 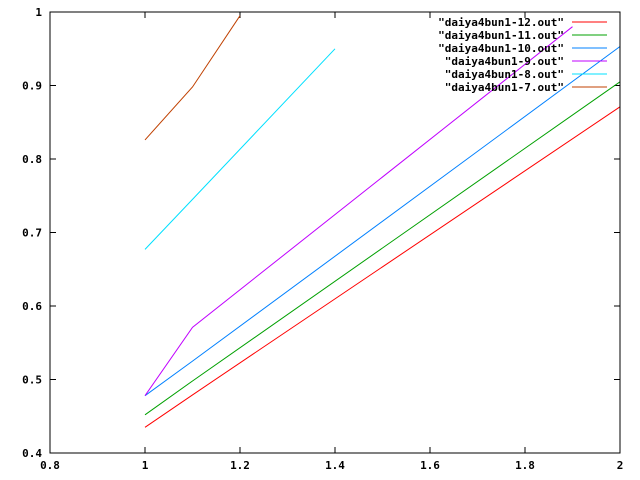 I want to click on x-tick-label: 1.4, so click(x=335, y=465).